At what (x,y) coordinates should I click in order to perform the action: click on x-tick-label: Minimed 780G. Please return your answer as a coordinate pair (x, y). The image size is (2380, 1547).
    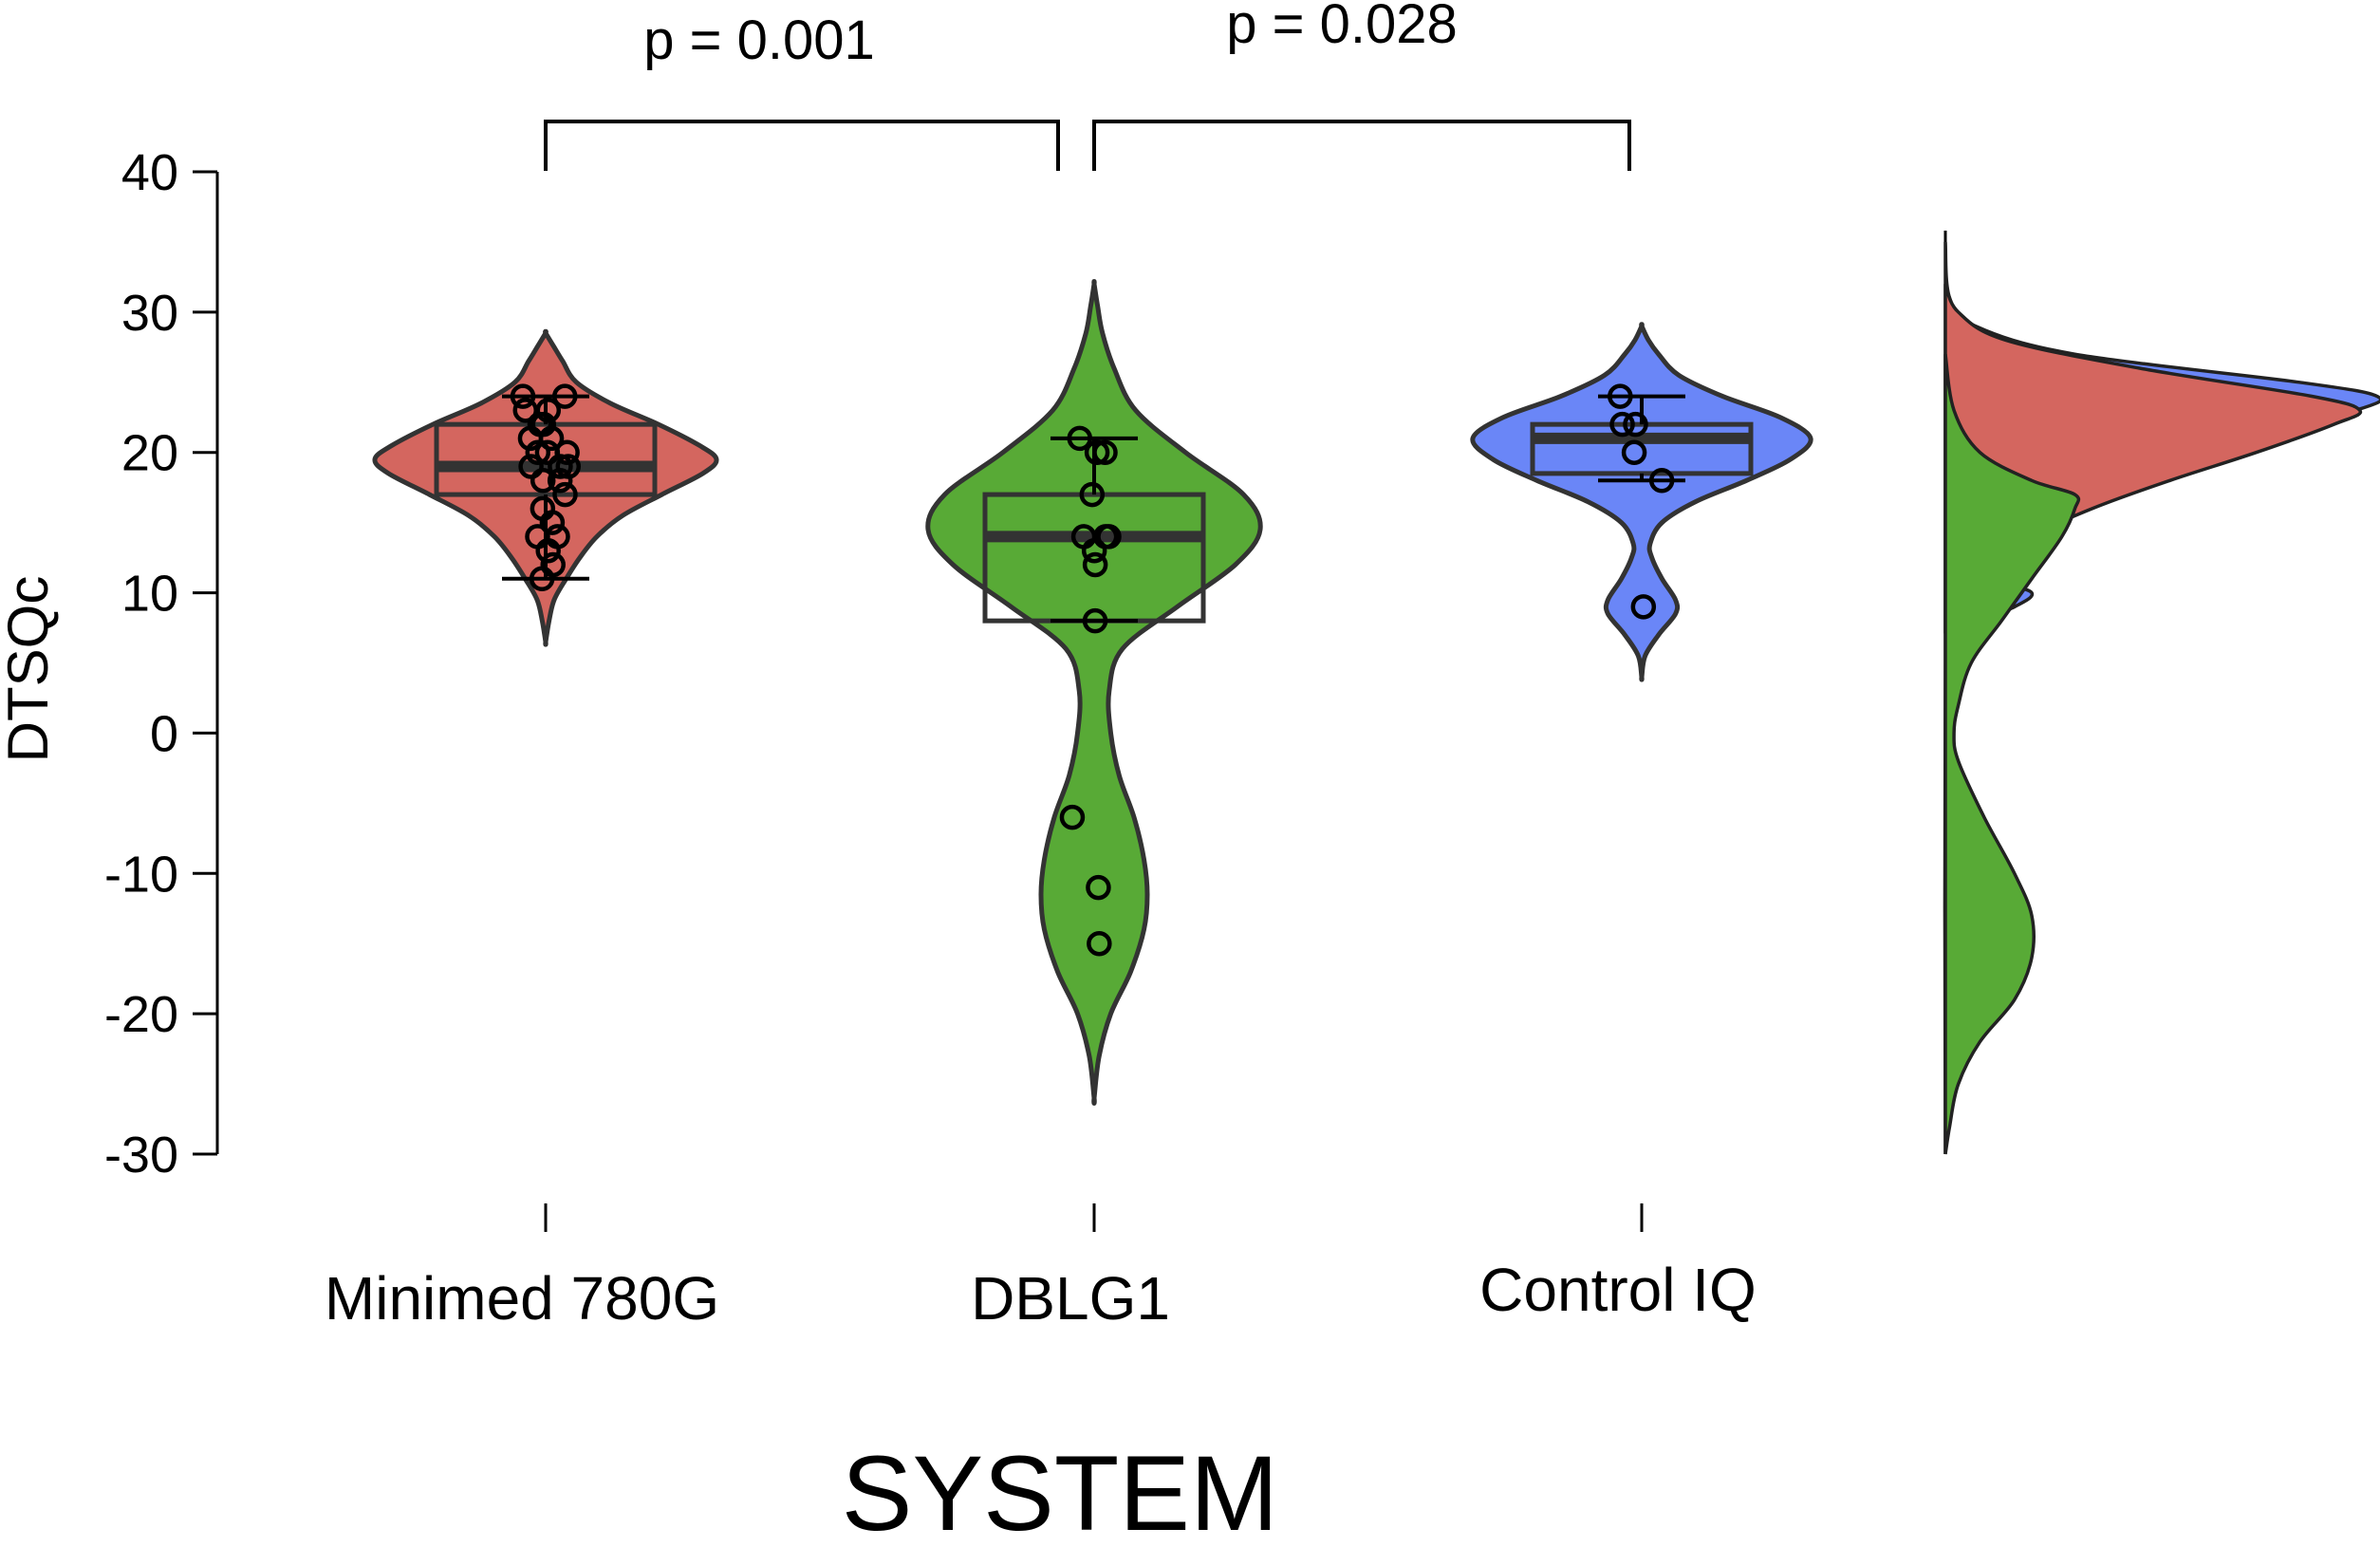
    Looking at the image, I should click on (522, 1298).